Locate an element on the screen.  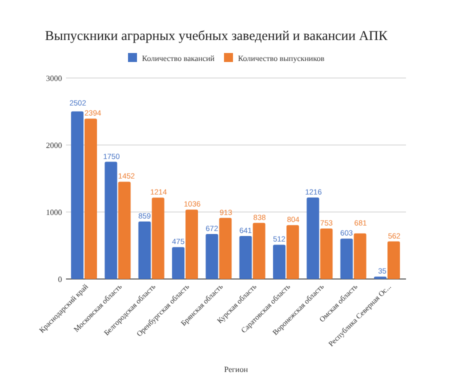
y-tick-label: 1000 is located at coordinates (54, 212).